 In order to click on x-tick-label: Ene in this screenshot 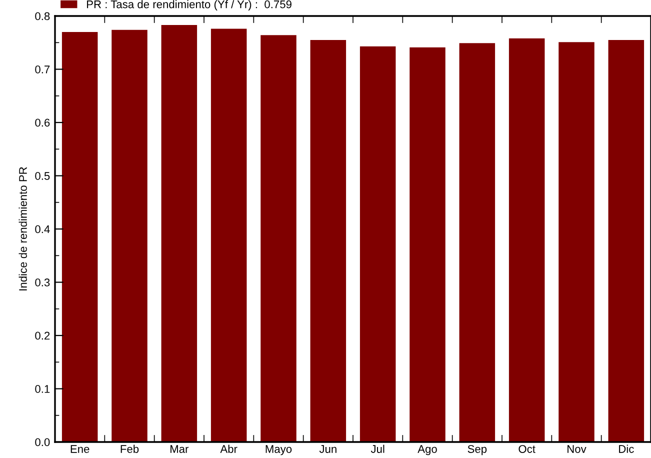, I will do `click(80, 449)`.